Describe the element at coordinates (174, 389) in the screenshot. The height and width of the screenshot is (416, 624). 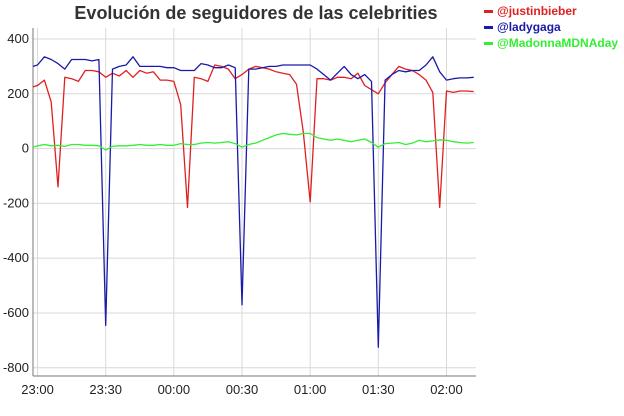
I see `x-tick-label: 00:00` at that location.